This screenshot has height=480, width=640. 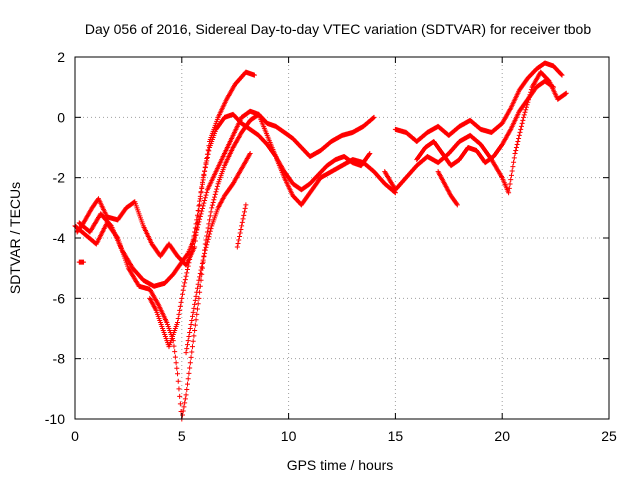 What do you see at coordinates (59, 238) in the screenshot?
I see `y-tick-label: -4` at bounding box center [59, 238].